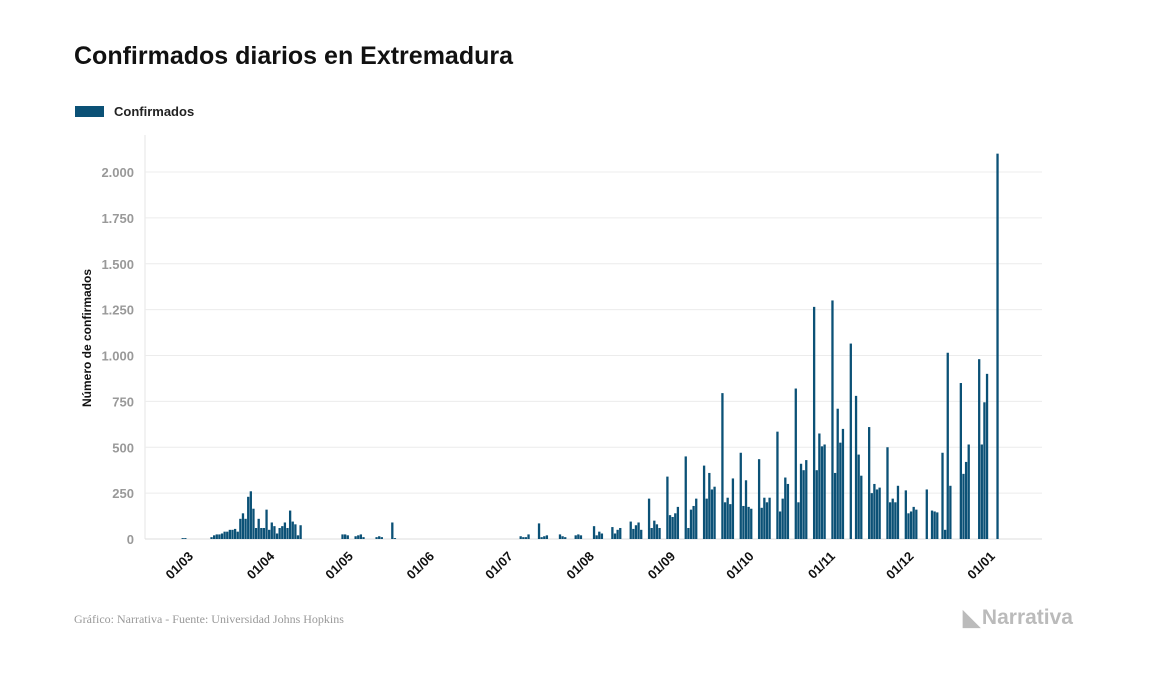 The image size is (1157, 674). Describe the element at coordinates (123, 447) in the screenshot. I see `y-tick-label: 500` at that location.